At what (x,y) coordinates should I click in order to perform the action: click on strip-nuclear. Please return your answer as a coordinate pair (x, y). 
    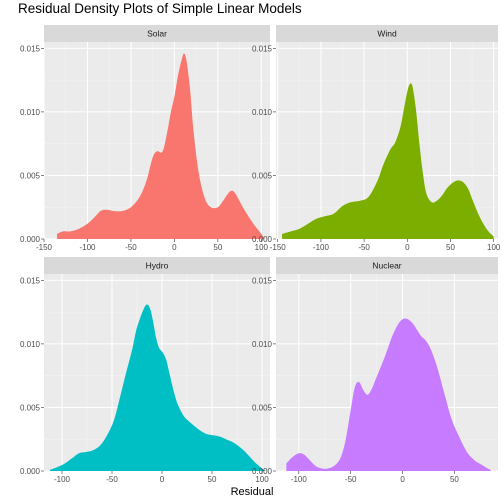
    Looking at the image, I should click on (387, 265).